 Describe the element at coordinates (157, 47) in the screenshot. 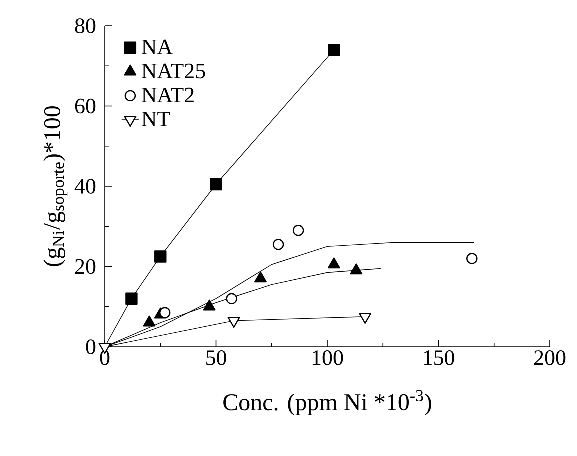

I see `legend-label: NA` at that location.